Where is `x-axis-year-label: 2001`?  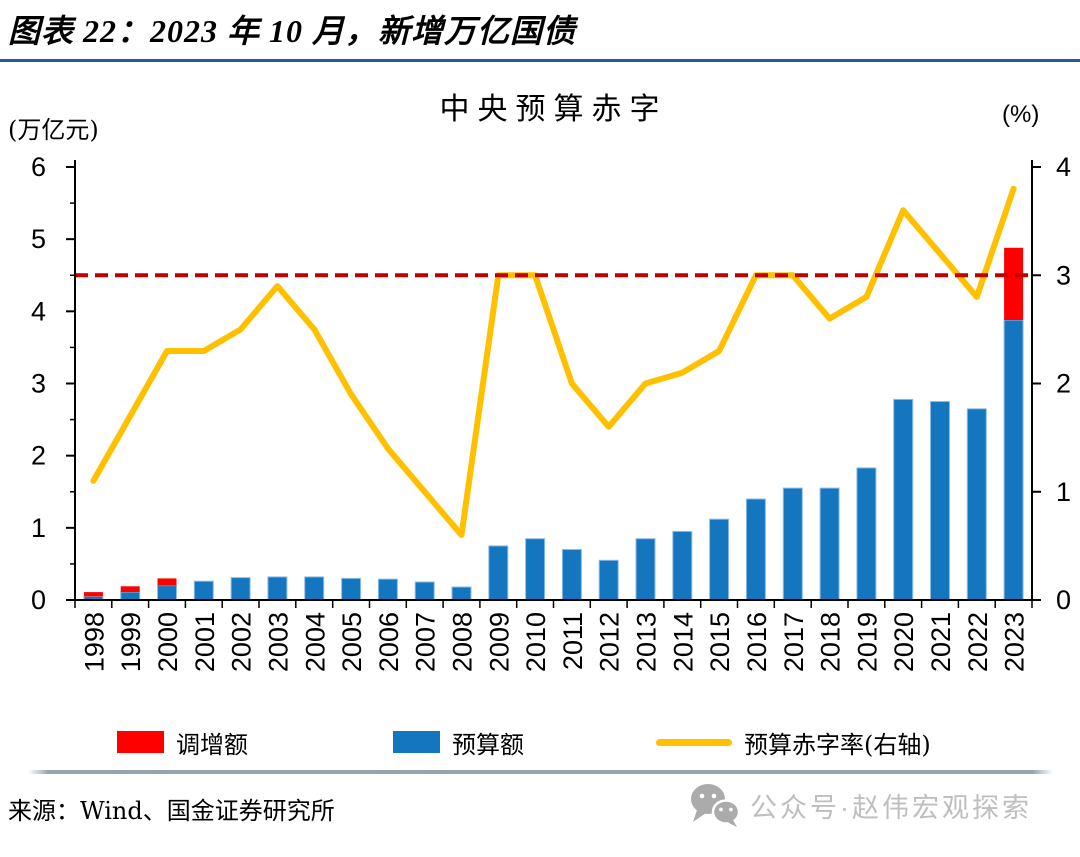
x-axis-year-label: 2001 is located at coordinates (205, 642).